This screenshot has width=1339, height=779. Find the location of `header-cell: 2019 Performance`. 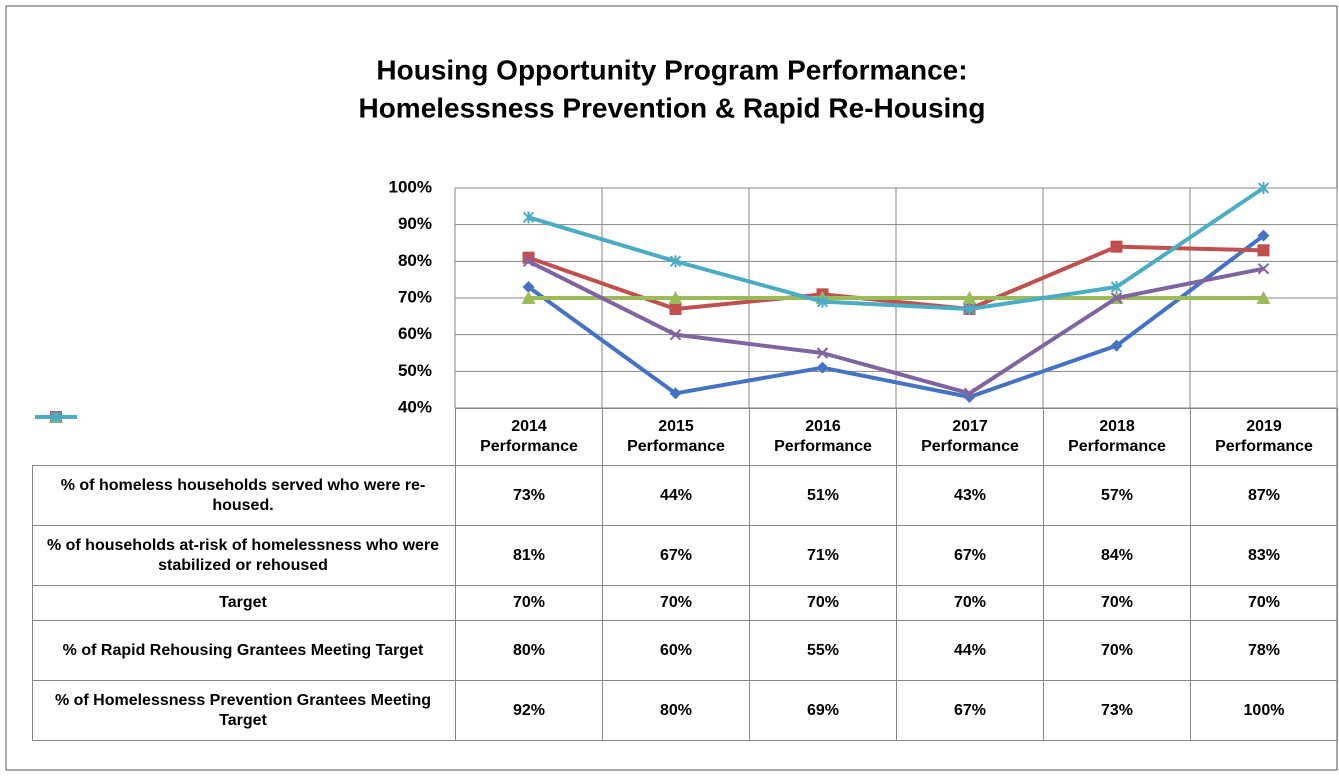

header-cell: 2019 Performance is located at coordinates (1264, 437).